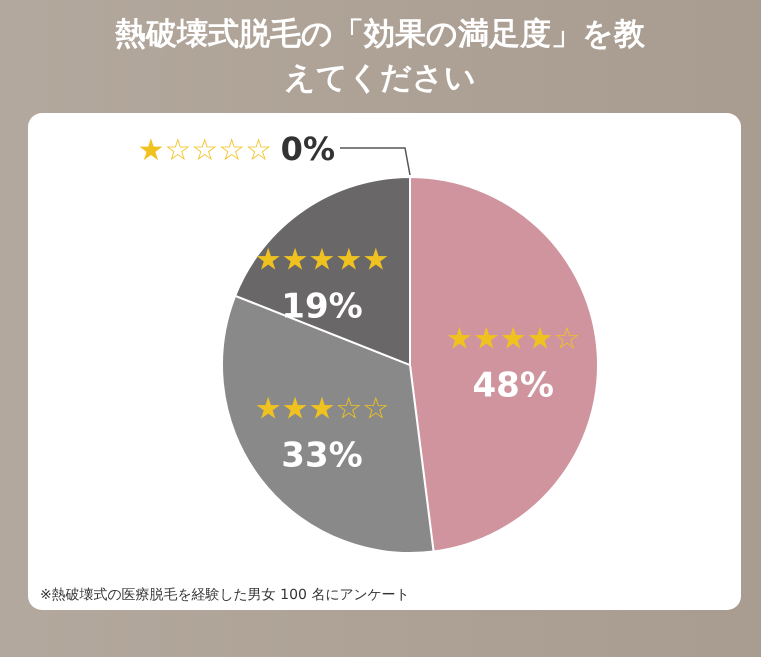 This screenshot has width=761, height=657. Describe the element at coordinates (513, 386) in the screenshot. I see `data-label: 48%` at that location.